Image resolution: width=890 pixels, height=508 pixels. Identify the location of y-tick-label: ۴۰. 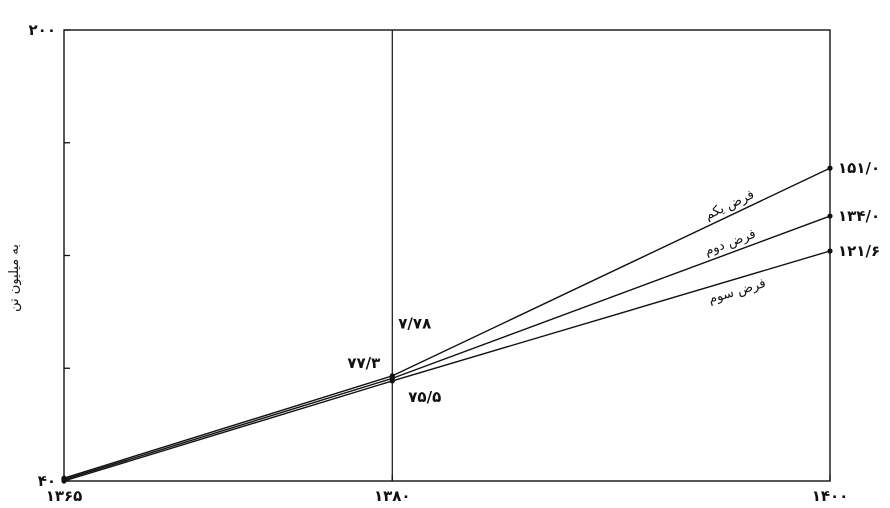
(47, 481).